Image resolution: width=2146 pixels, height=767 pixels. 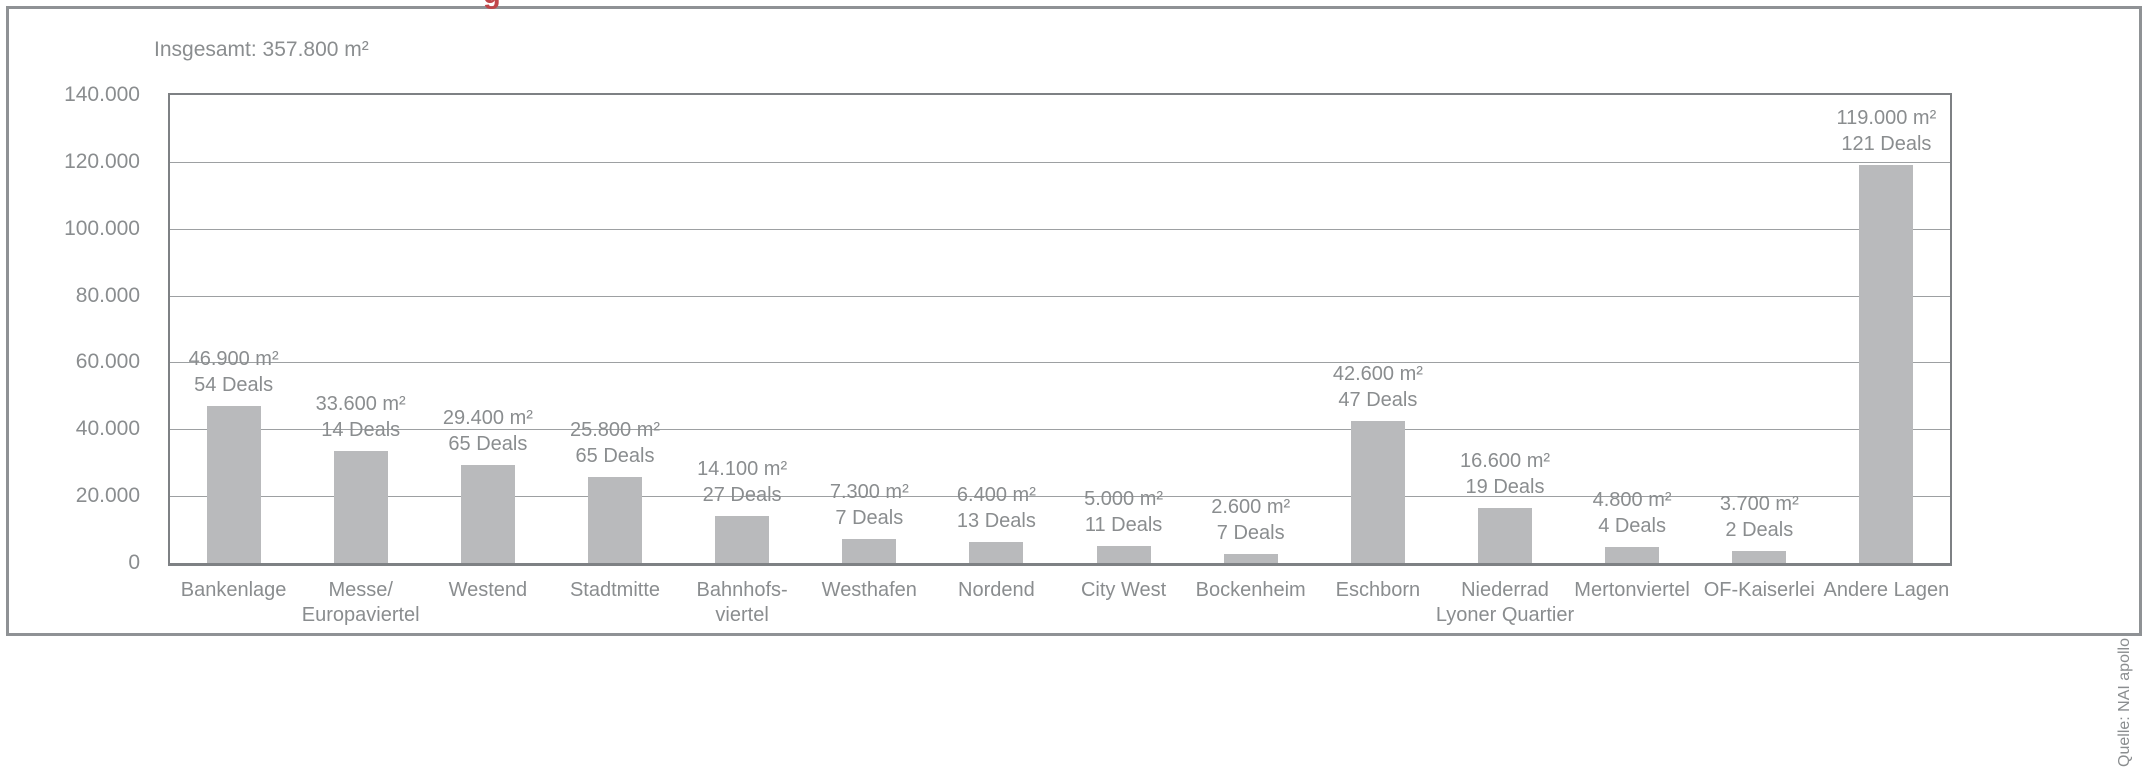 I want to click on bar-value-label: 7.300 m² 7 Deals, so click(x=869, y=505).